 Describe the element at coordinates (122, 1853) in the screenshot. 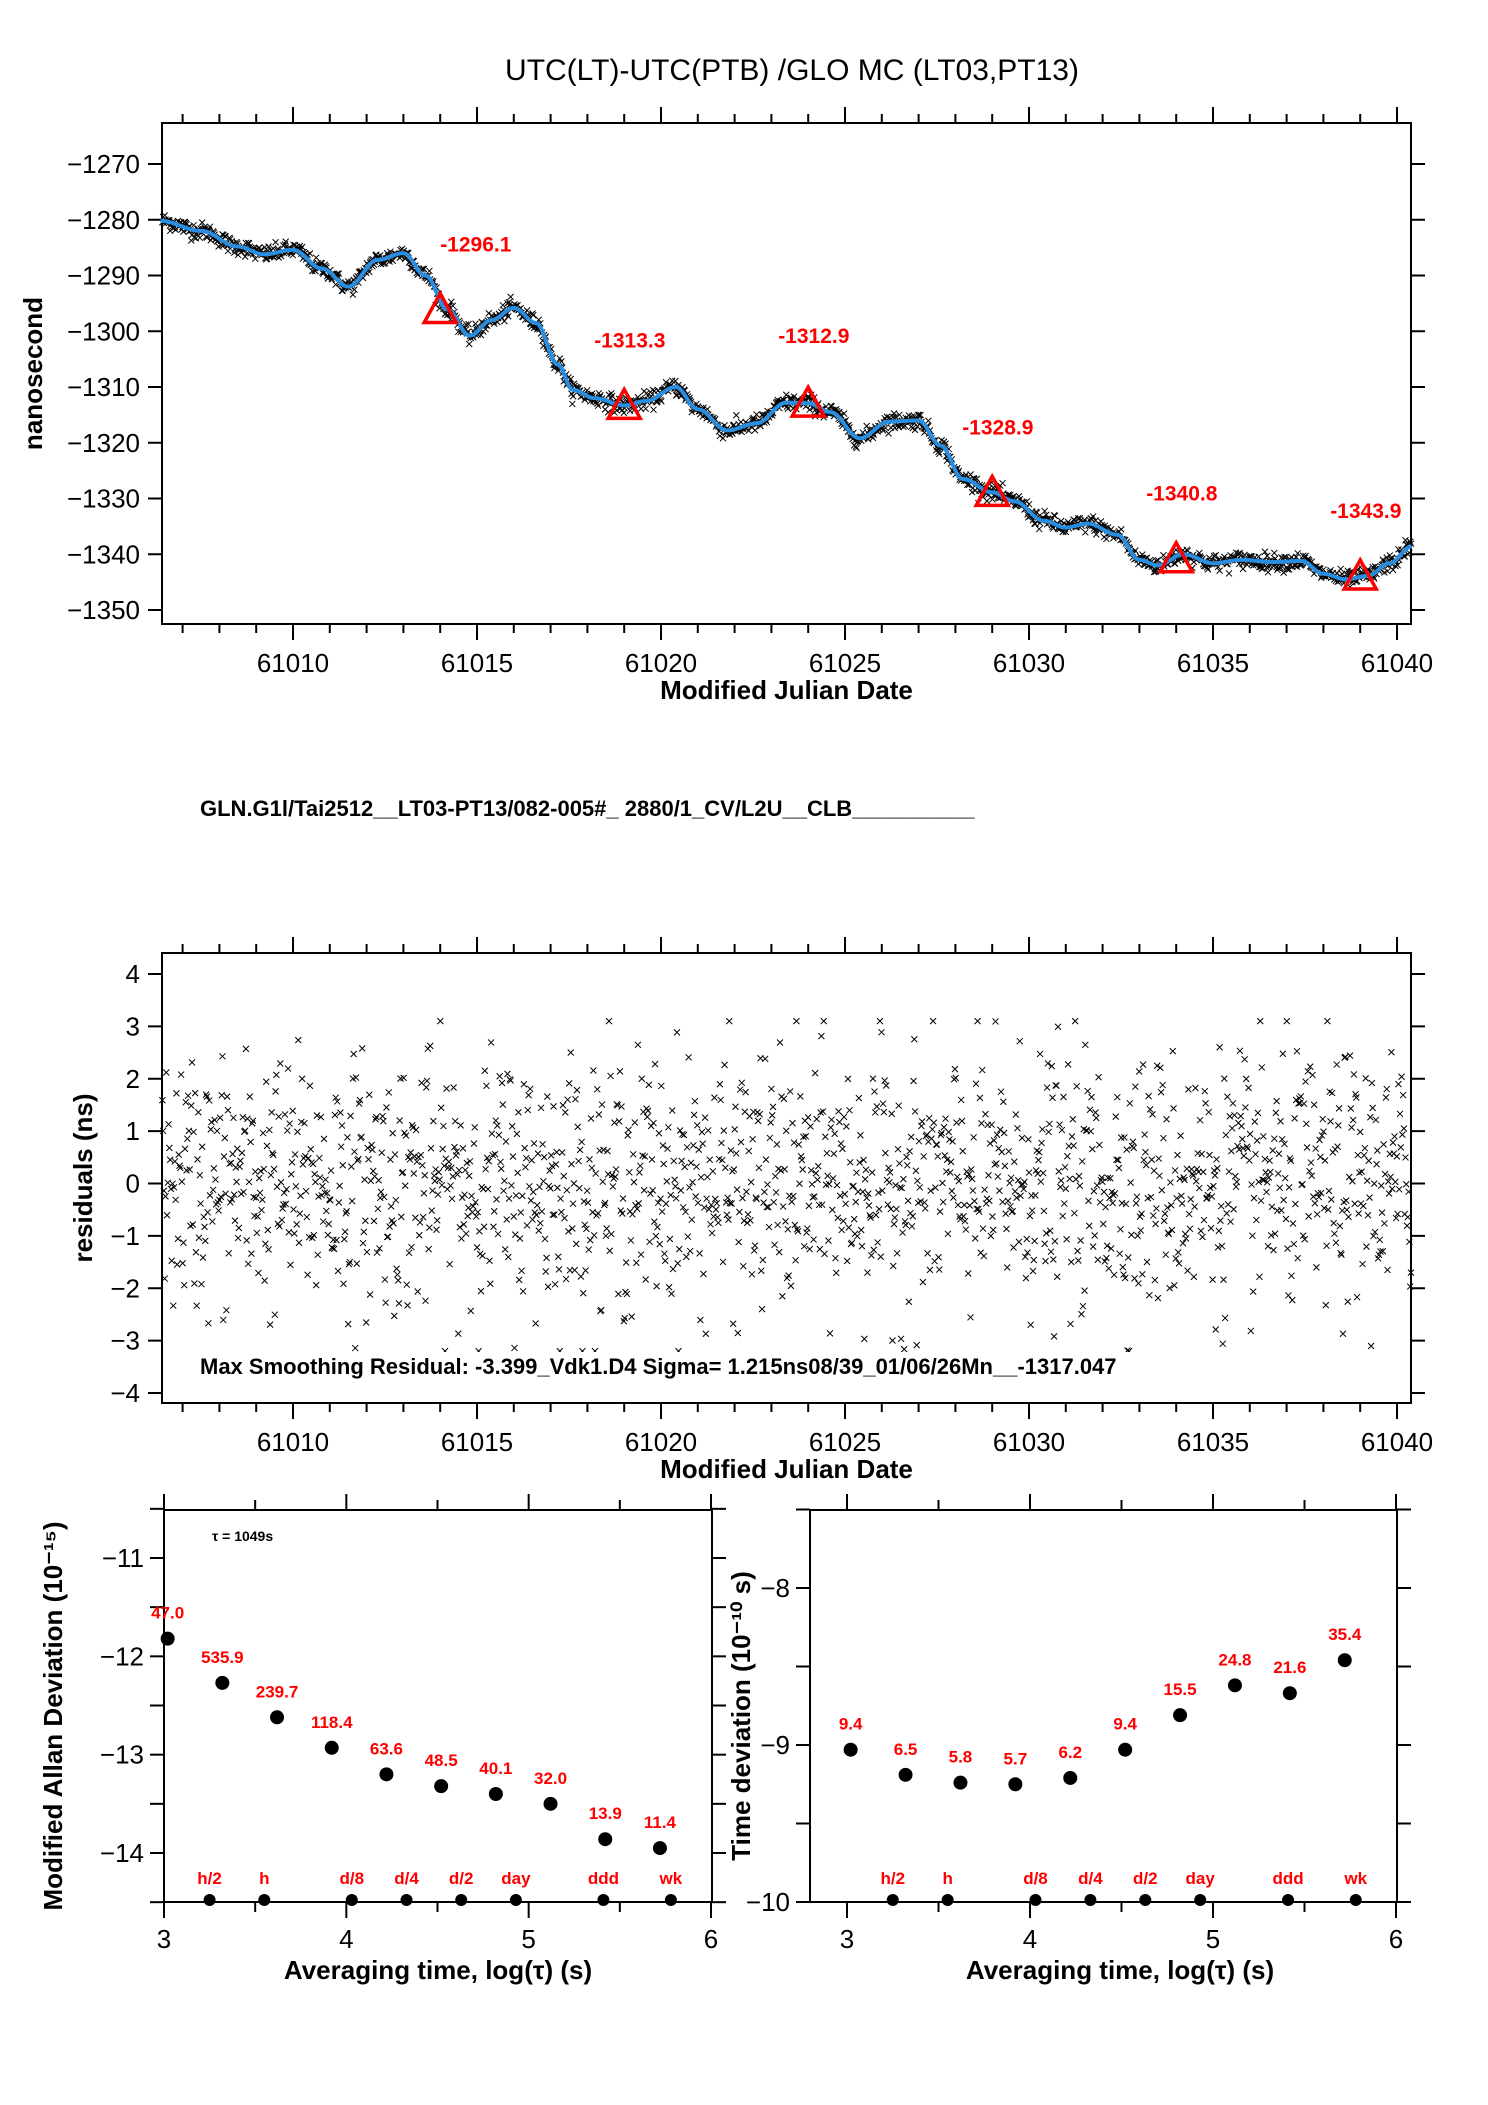

I see `y-tick-label: −14` at that location.